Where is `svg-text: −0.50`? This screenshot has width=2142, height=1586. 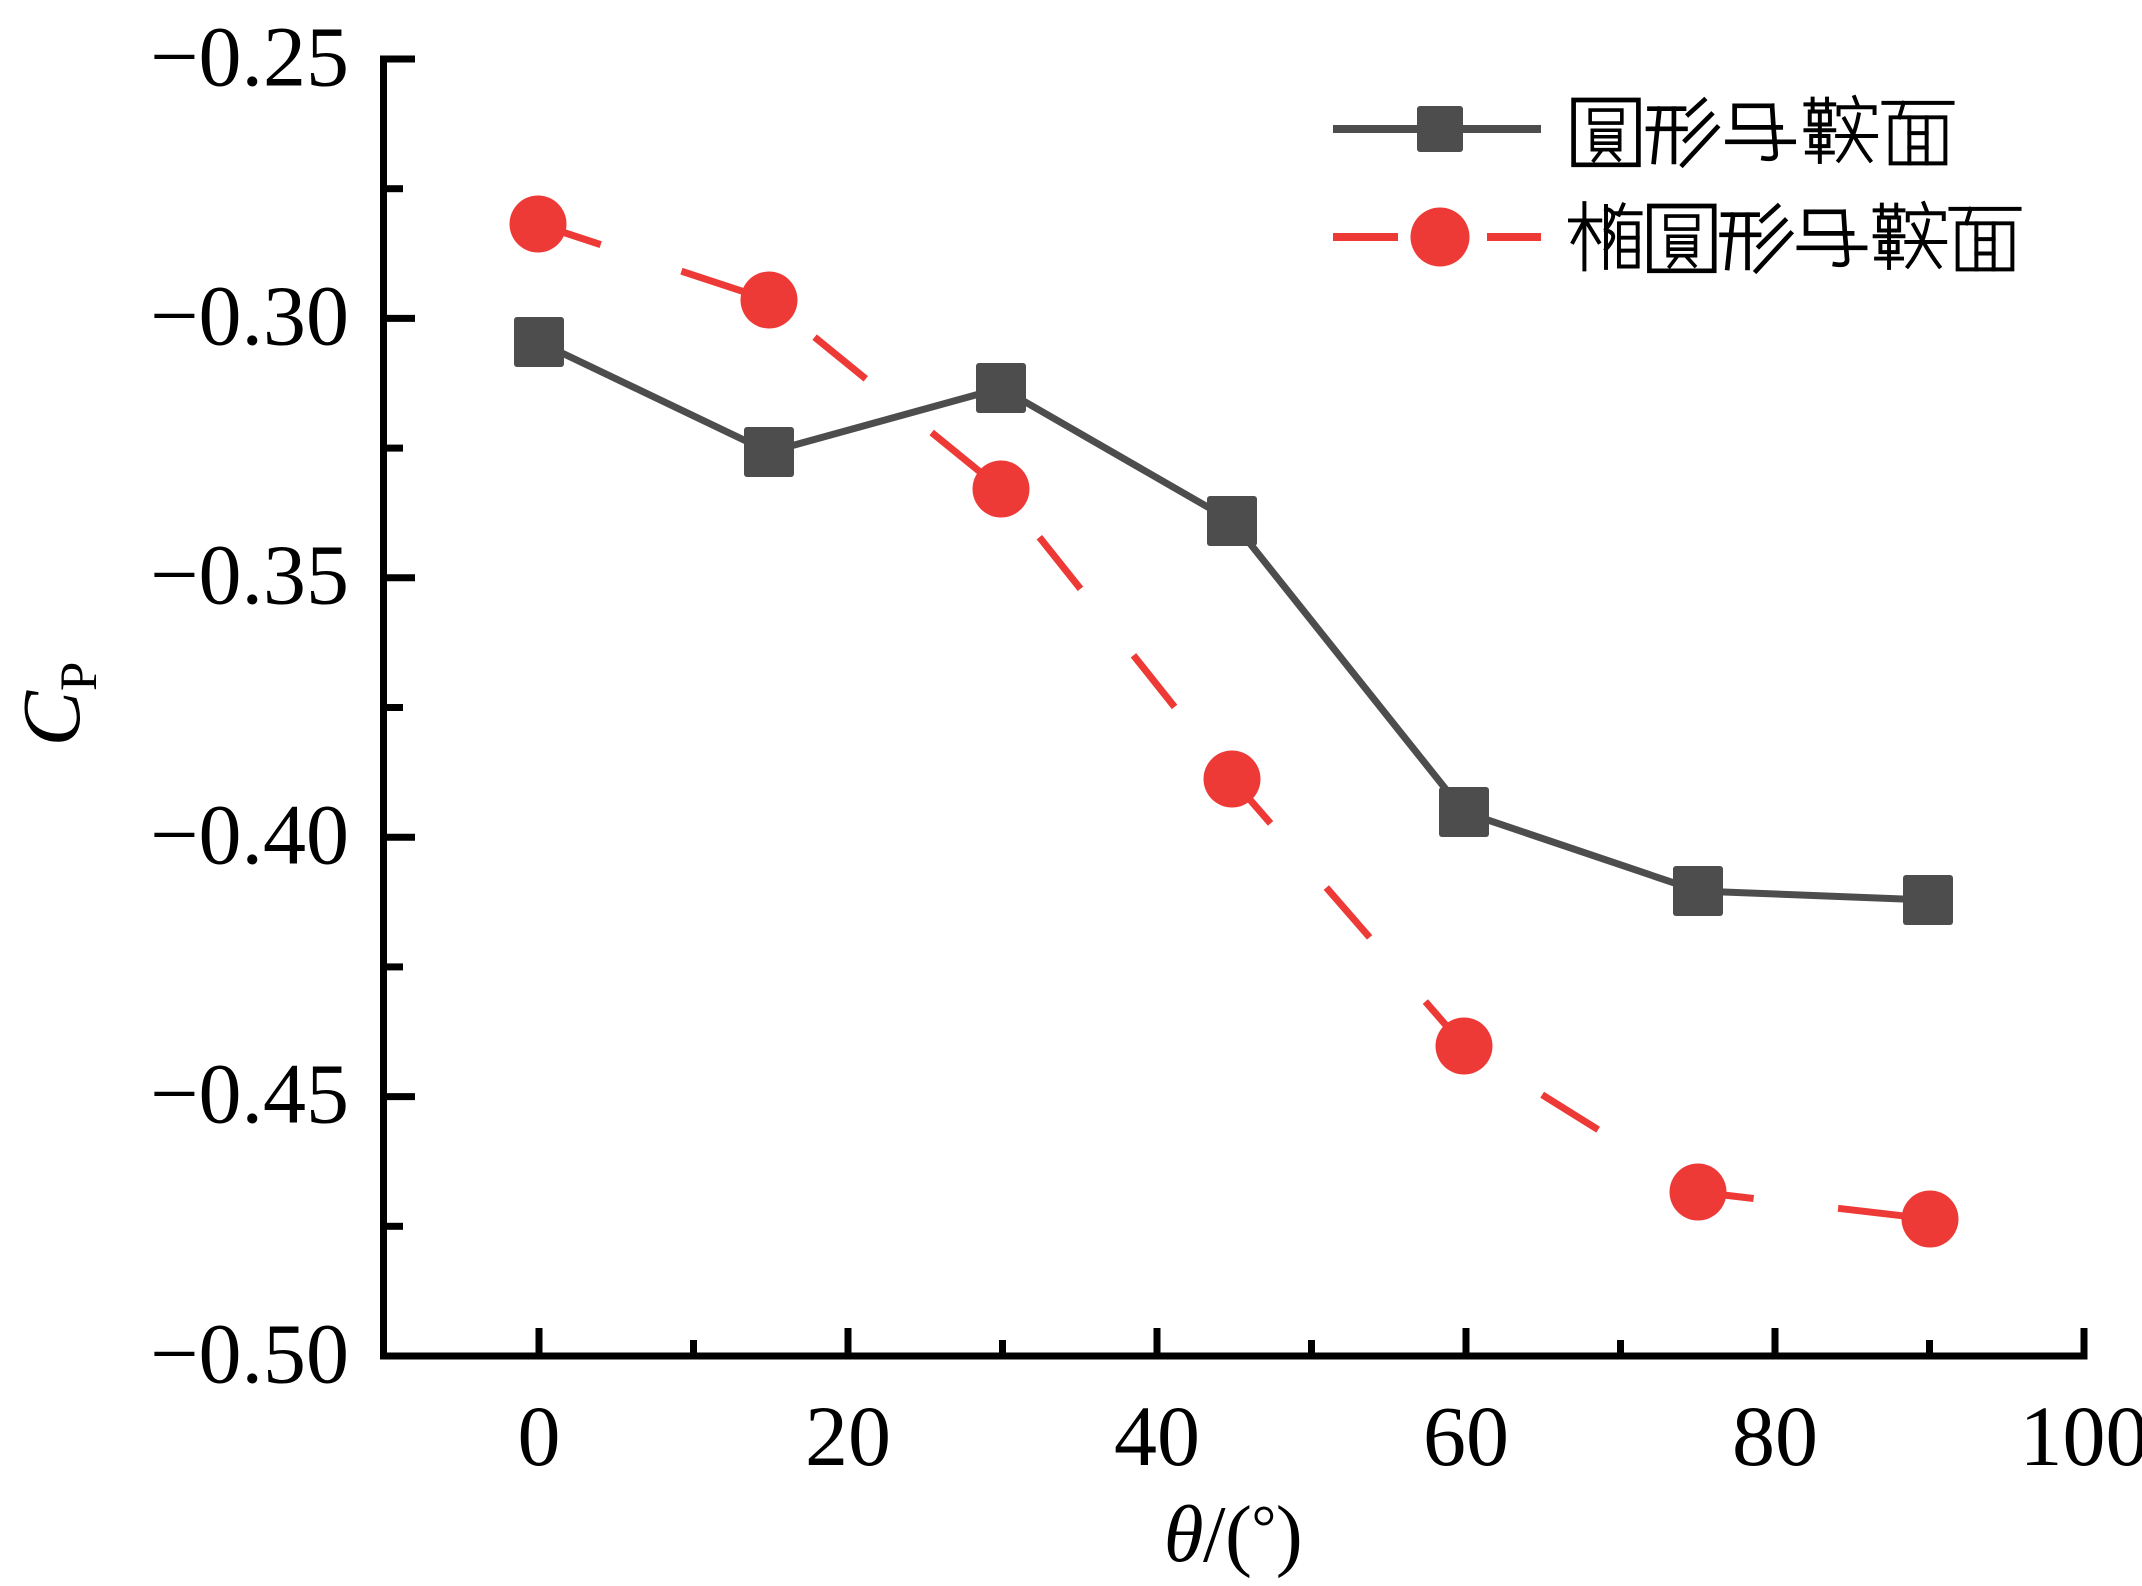
svg-text: −0.50 is located at coordinates (249, 1354).